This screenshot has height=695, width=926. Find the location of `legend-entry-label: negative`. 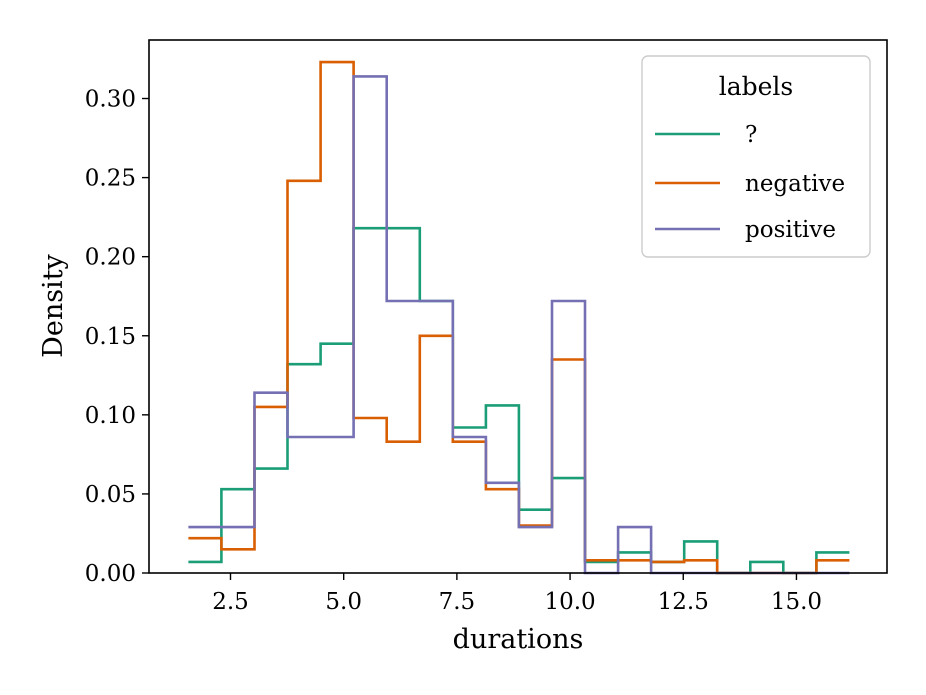

legend-entry-label: negative is located at coordinates (795, 184).